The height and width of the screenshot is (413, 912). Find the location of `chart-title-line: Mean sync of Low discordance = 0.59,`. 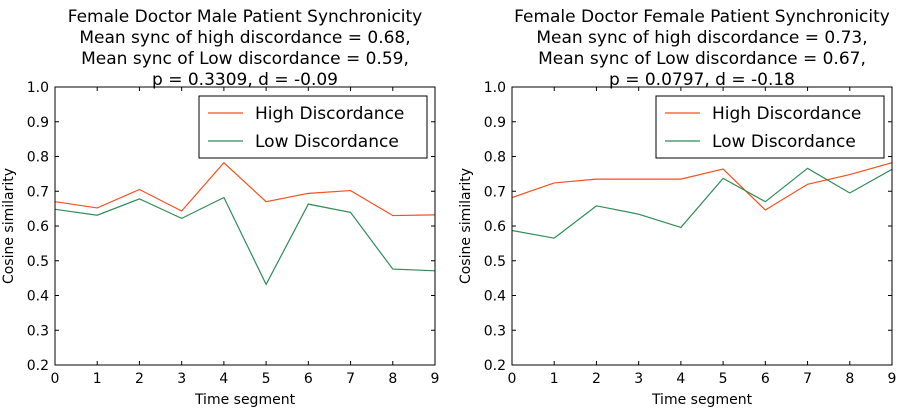

chart-title-line: Mean sync of Low discordance = 0.59, is located at coordinates (245, 59).